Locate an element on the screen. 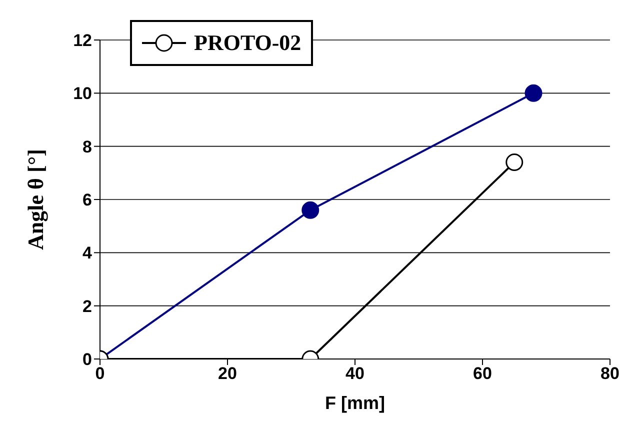  legend-label: PROTO-02 is located at coordinates (248, 43).